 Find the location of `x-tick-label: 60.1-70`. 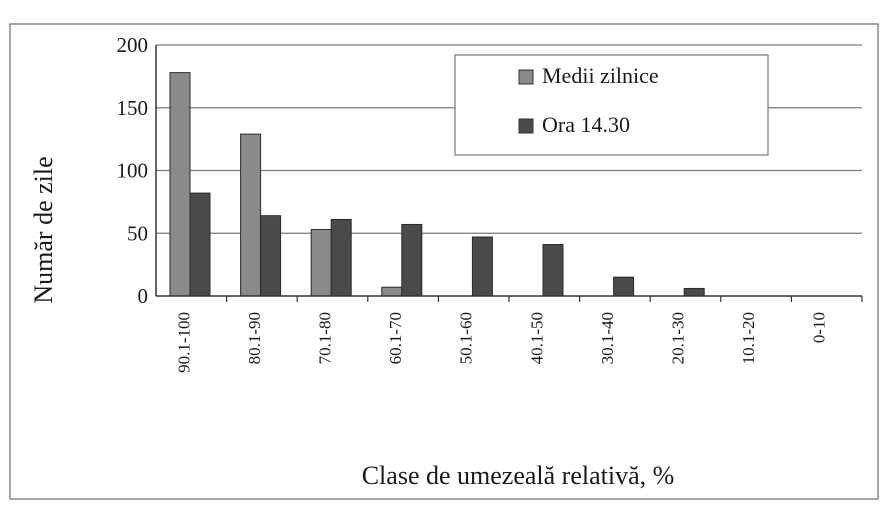

x-tick-label: 60.1-70 is located at coordinates (395, 338).